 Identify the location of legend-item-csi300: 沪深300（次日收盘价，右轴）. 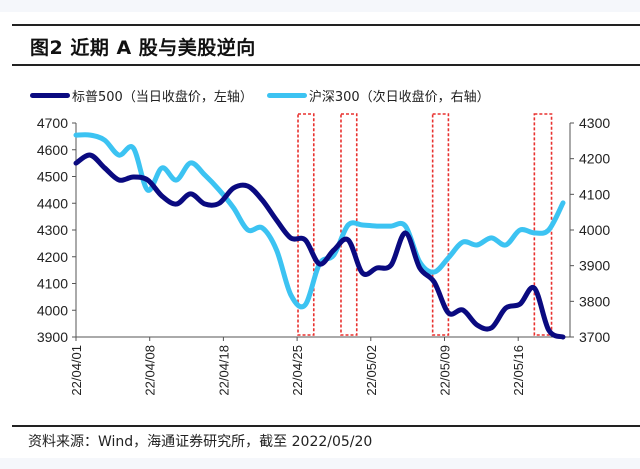
(378, 95).